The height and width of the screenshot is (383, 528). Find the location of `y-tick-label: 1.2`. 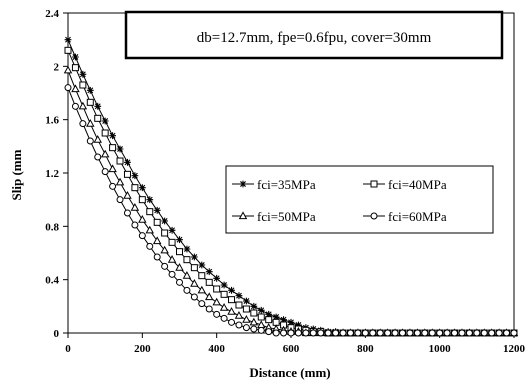

y-tick-label: 1.2 is located at coordinates (52, 174).